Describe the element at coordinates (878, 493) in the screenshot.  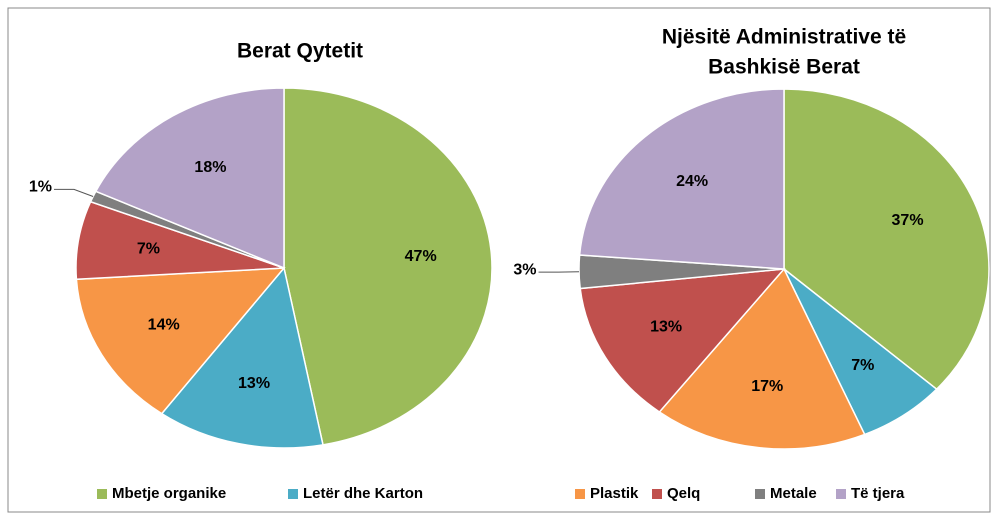
I see `legend-label: Të tjera` at that location.